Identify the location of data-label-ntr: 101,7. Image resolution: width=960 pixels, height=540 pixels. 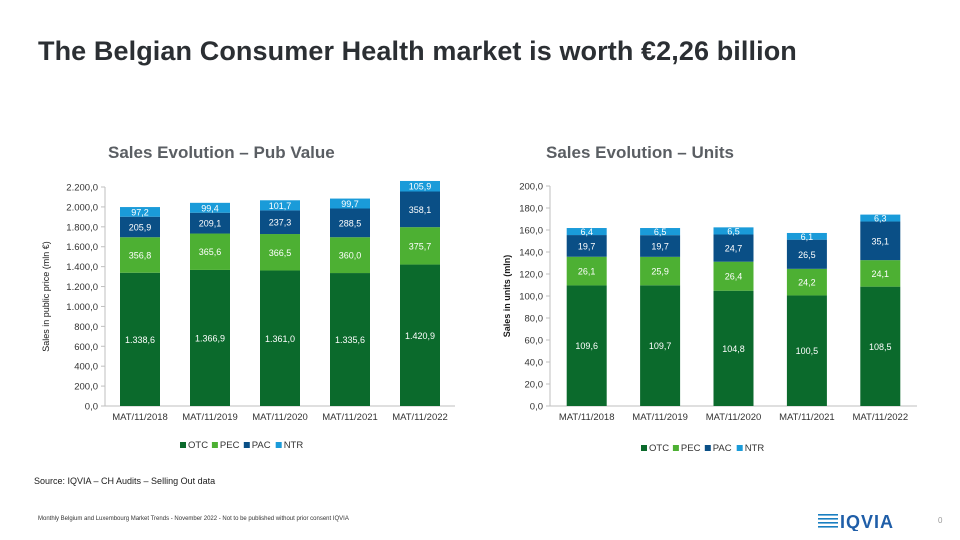
(280, 206).